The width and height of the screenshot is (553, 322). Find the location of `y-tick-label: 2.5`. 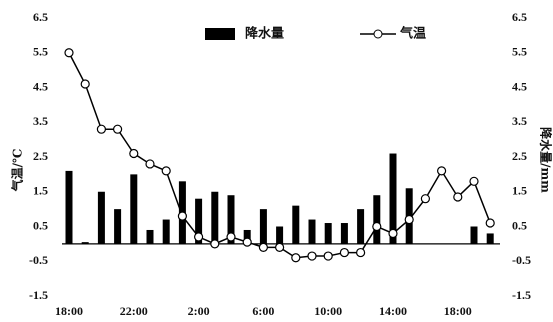

y-tick-label: 2.5 is located at coordinates (40, 156).